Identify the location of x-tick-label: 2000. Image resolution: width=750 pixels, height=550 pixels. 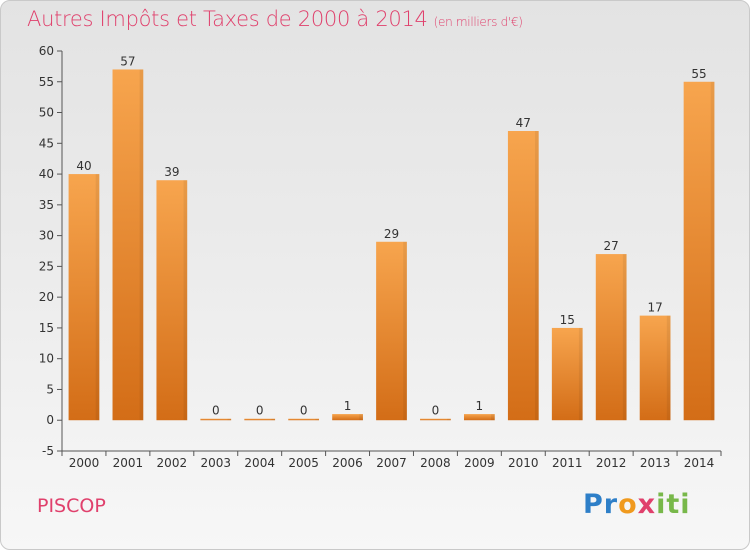
(84, 463).